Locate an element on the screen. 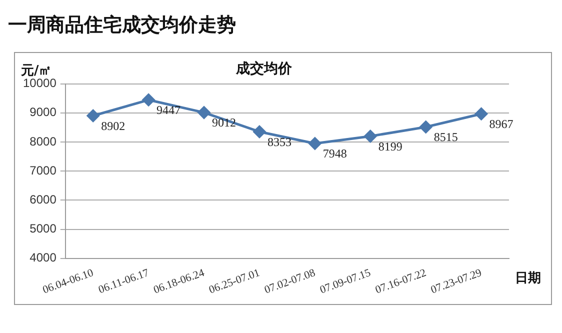 The width and height of the screenshot is (562, 333). data-label: 8515 is located at coordinates (446, 137).